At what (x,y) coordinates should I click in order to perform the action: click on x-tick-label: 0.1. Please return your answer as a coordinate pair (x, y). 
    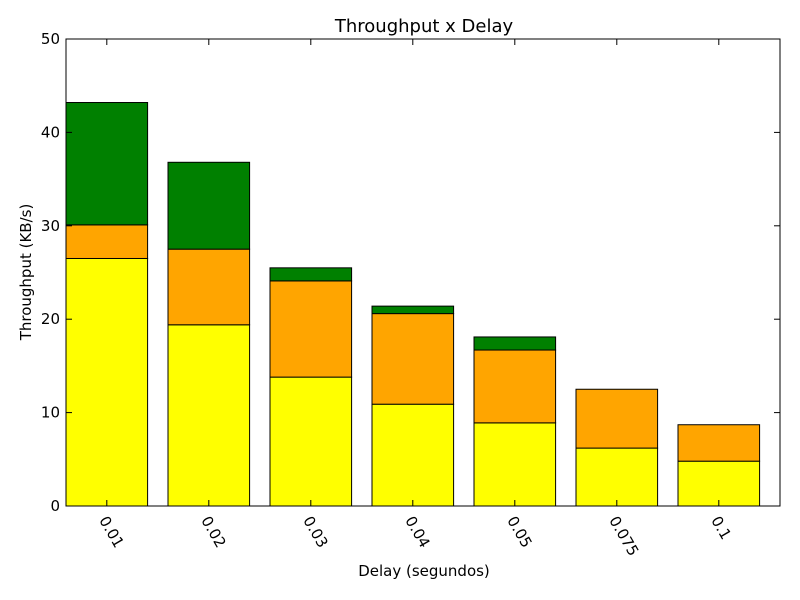
    Looking at the image, I should click on (721, 528).